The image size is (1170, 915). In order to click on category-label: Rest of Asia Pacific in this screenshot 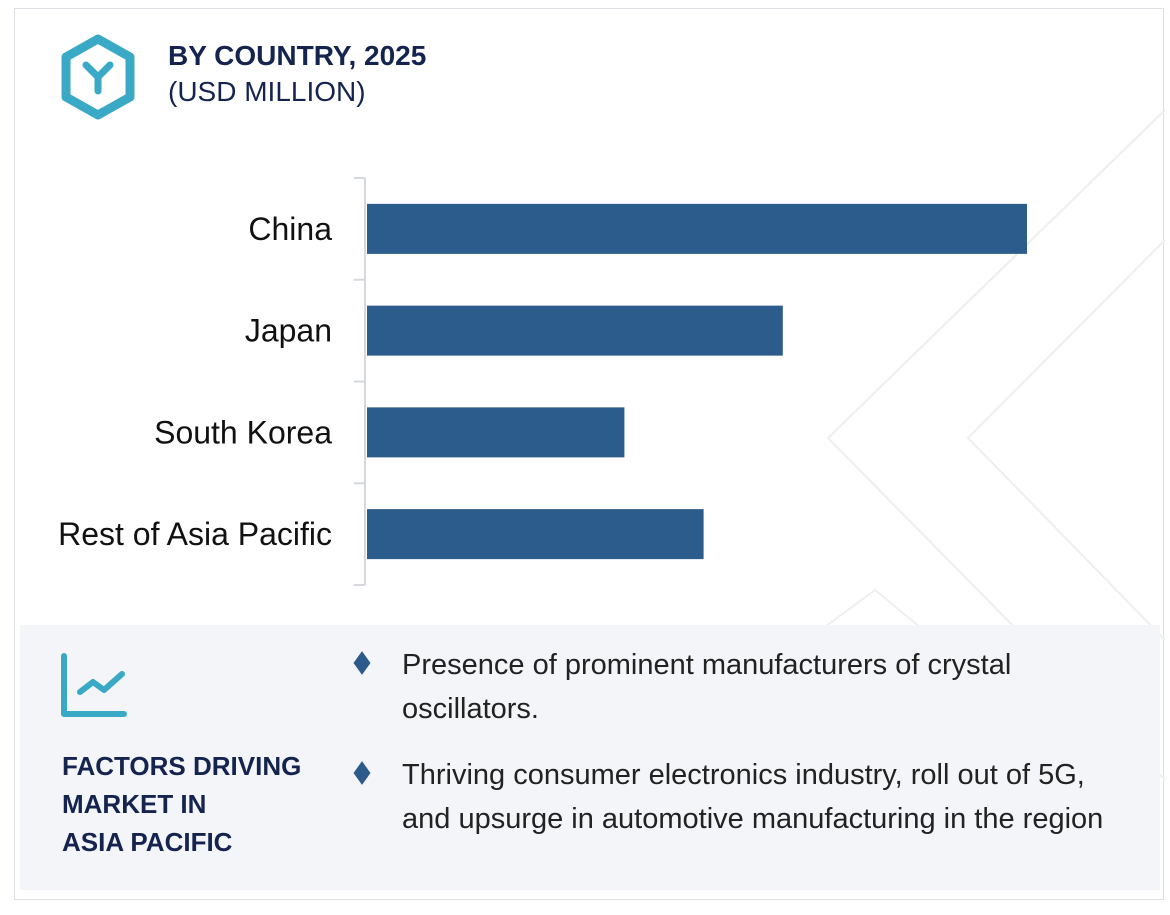, I will do `click(195, 534)`.